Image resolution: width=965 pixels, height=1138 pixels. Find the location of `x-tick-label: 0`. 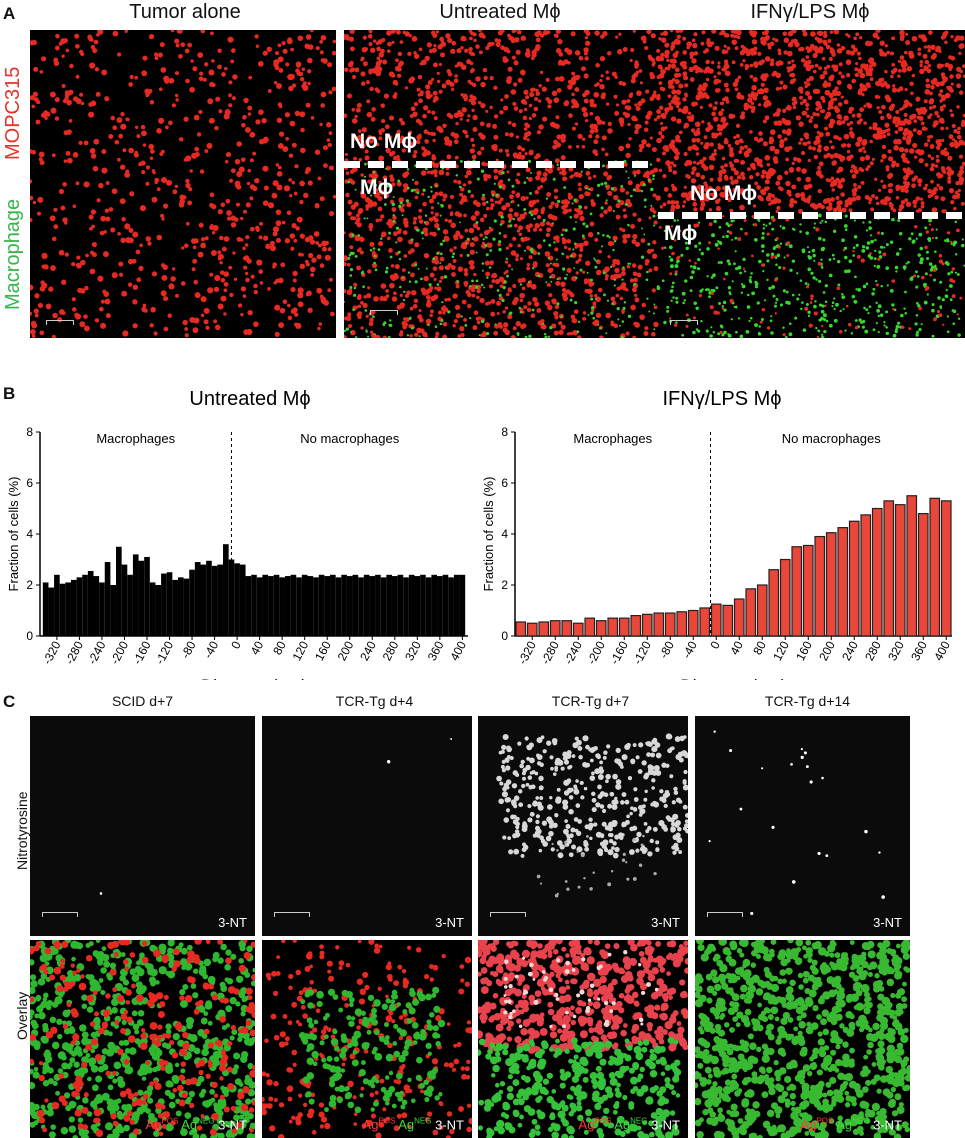

x-tick-label: 0 is located at coordinates (236, 645).